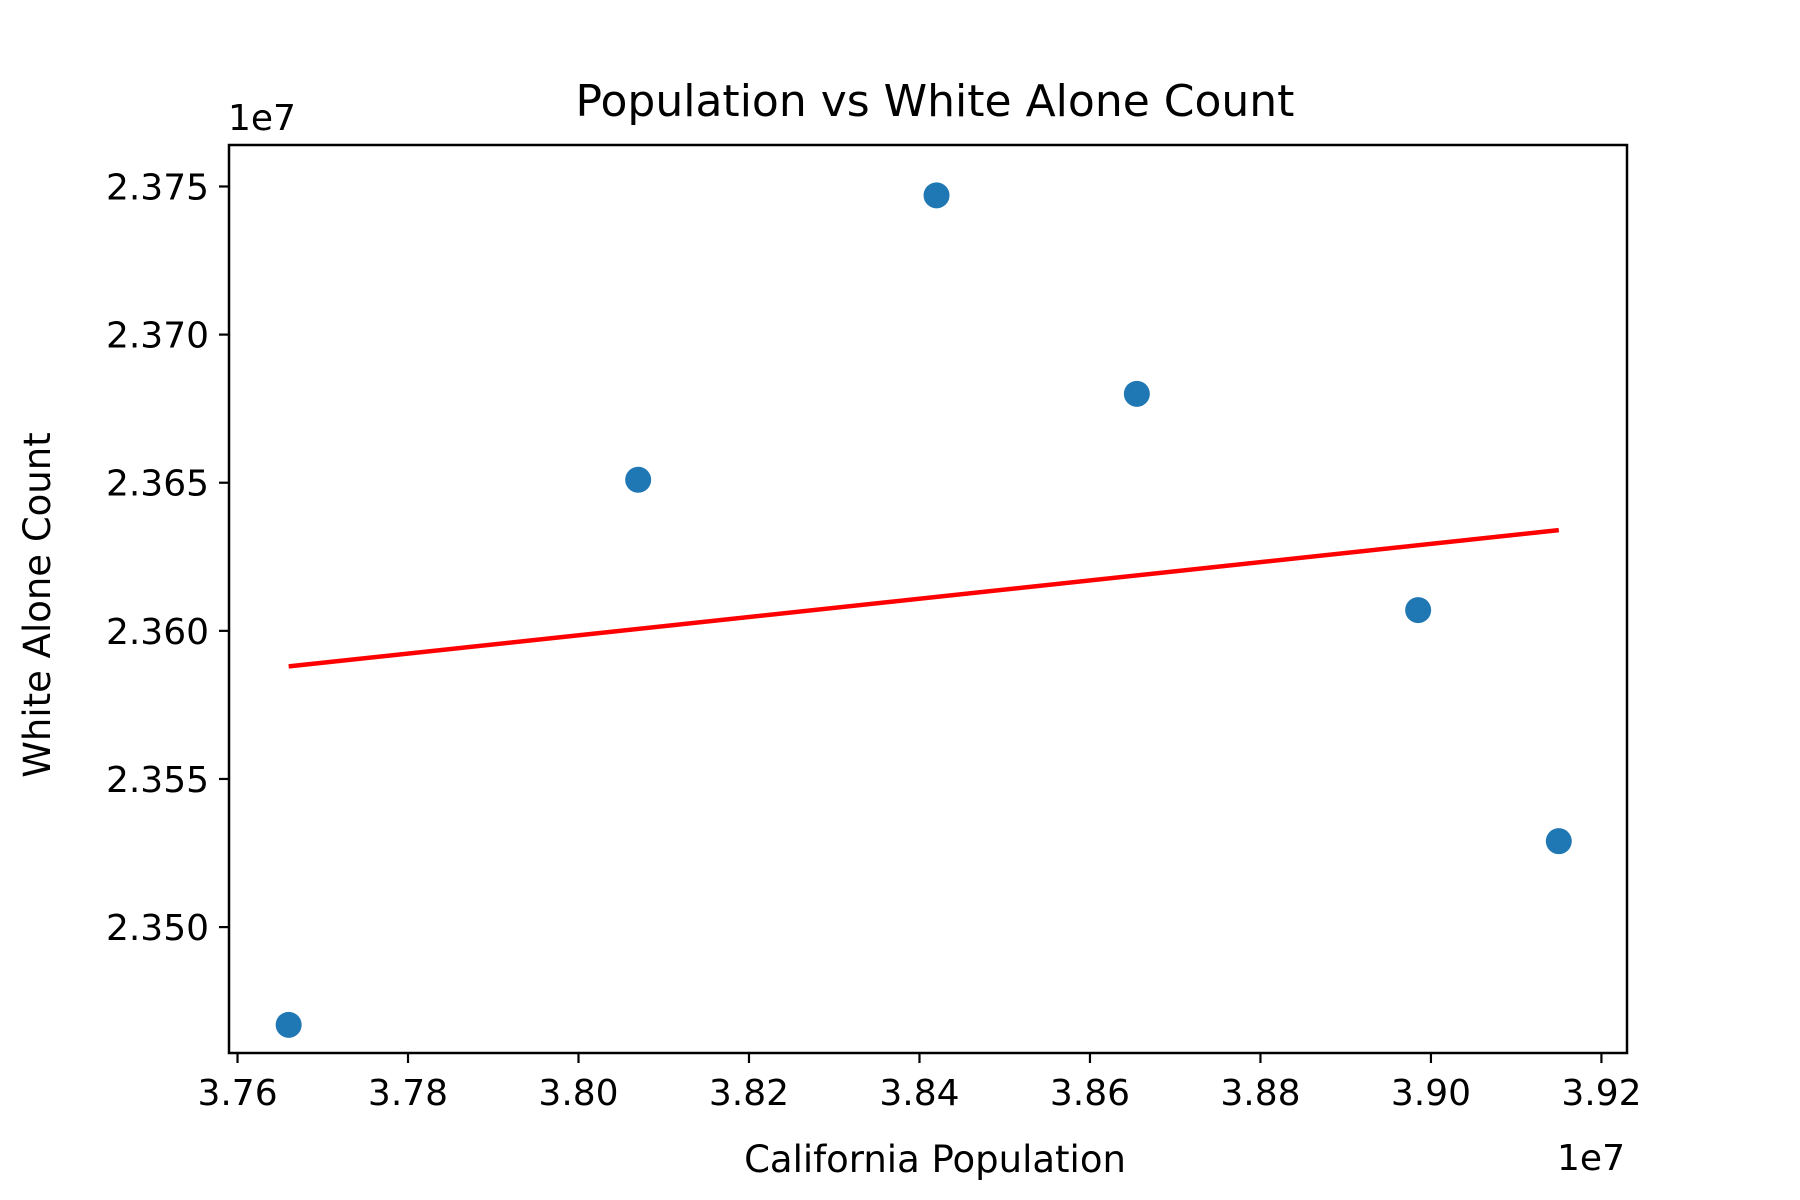  I want to click on x-tick-label: 3.92, so click(1601, 1093).